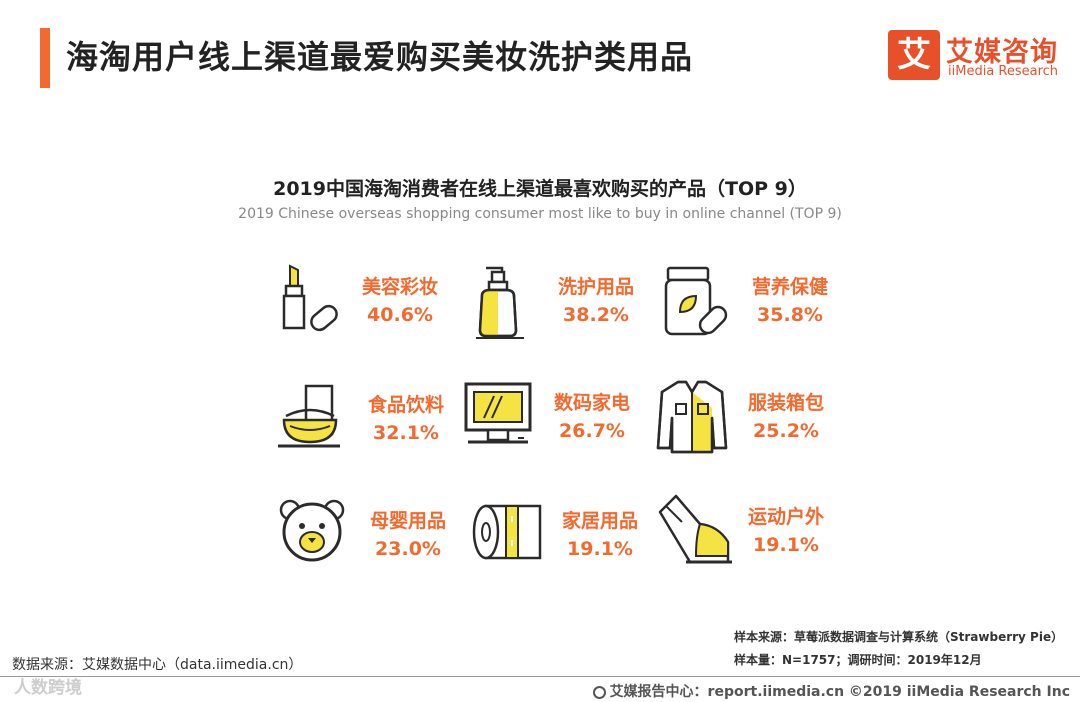 Image resolution: width=1080 pixels, height=702 pixels. I want to click on chart-title: 2019中国海淘消费者在线上渠道最喜欢购买的产品（TOP 9）, so click(540, 189).